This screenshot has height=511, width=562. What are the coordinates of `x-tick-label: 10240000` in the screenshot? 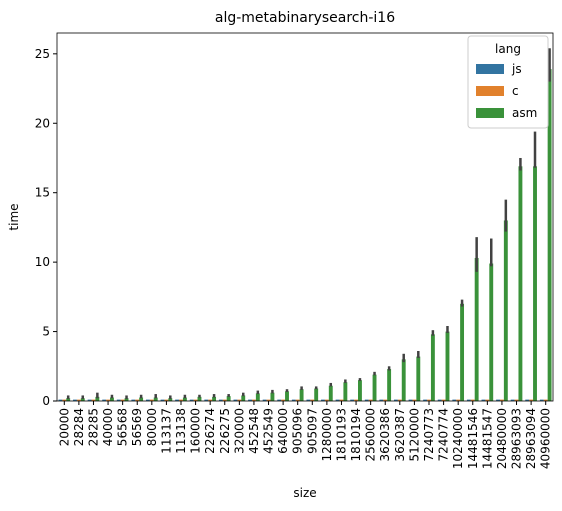 It's located at (458, 438).